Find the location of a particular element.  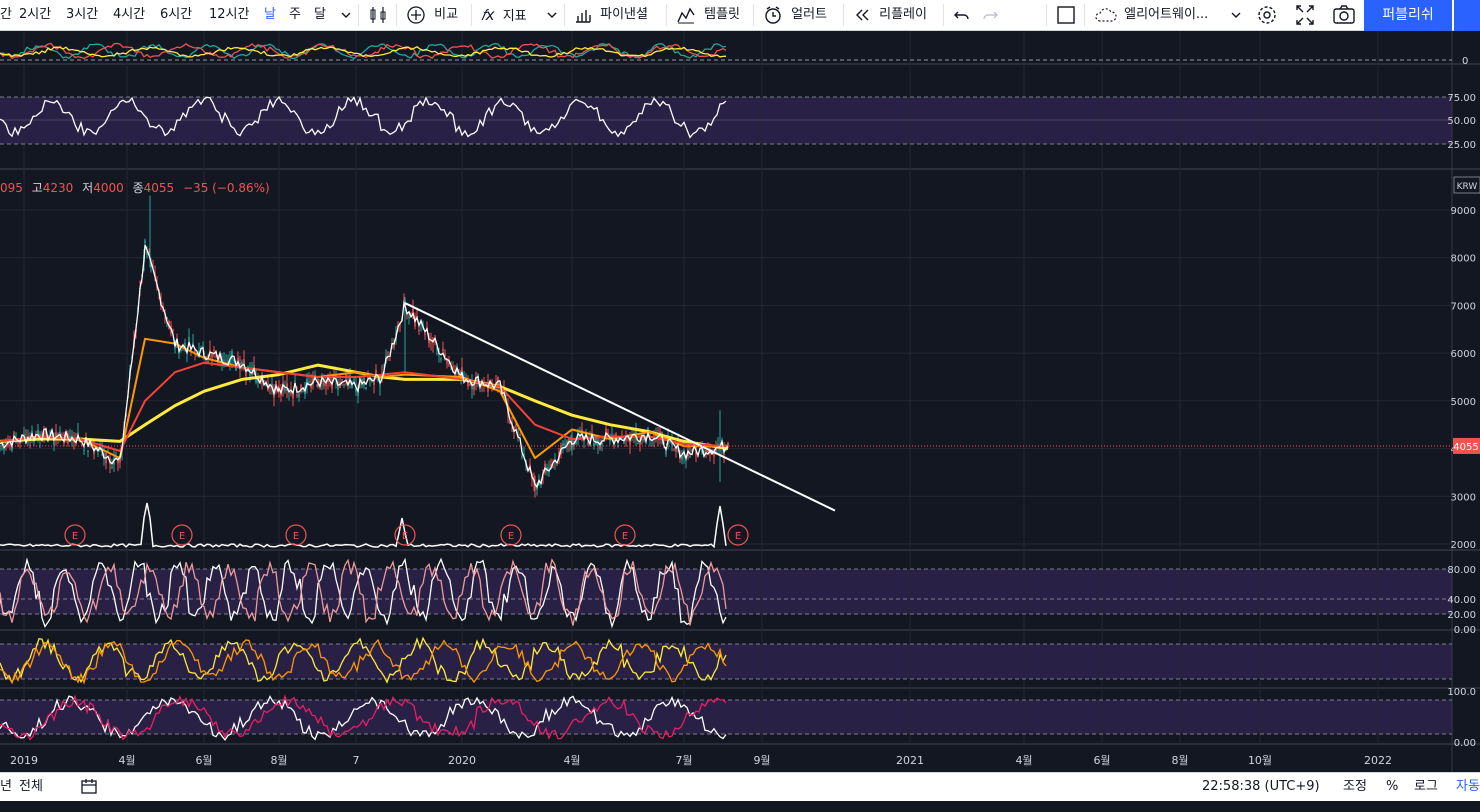

time-tick-label: 4월 is located at coordinates (1023, 760).